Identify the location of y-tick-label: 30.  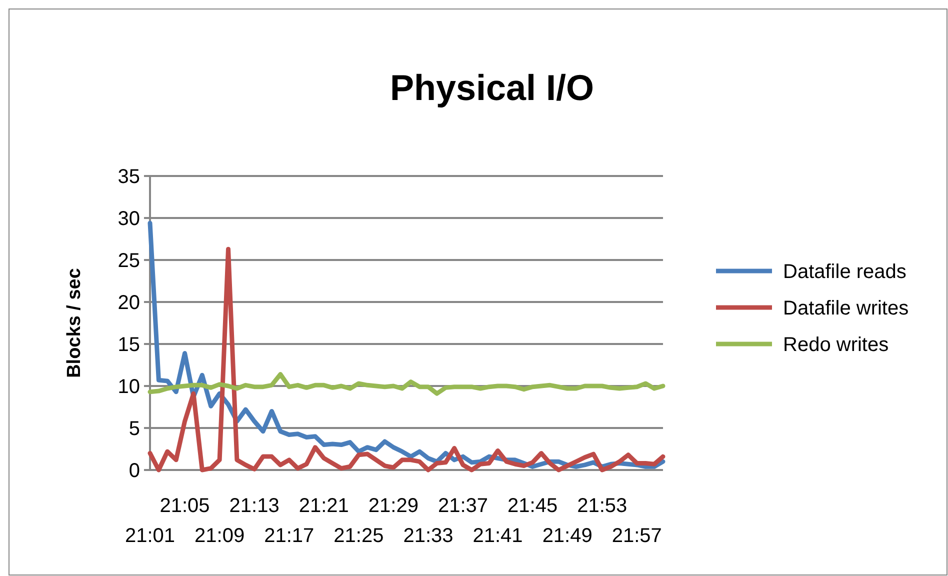
(129, 219).